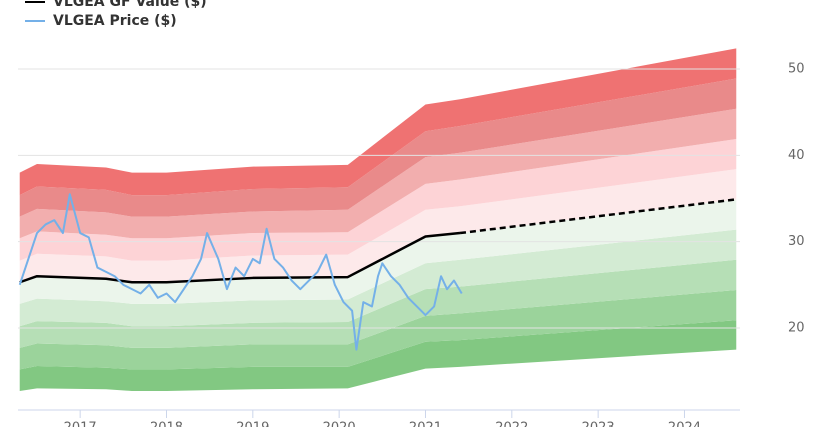  Describe the element at coordinates (425, 424) in the screenshot. I see `x-tick-label: 2021` at that location.